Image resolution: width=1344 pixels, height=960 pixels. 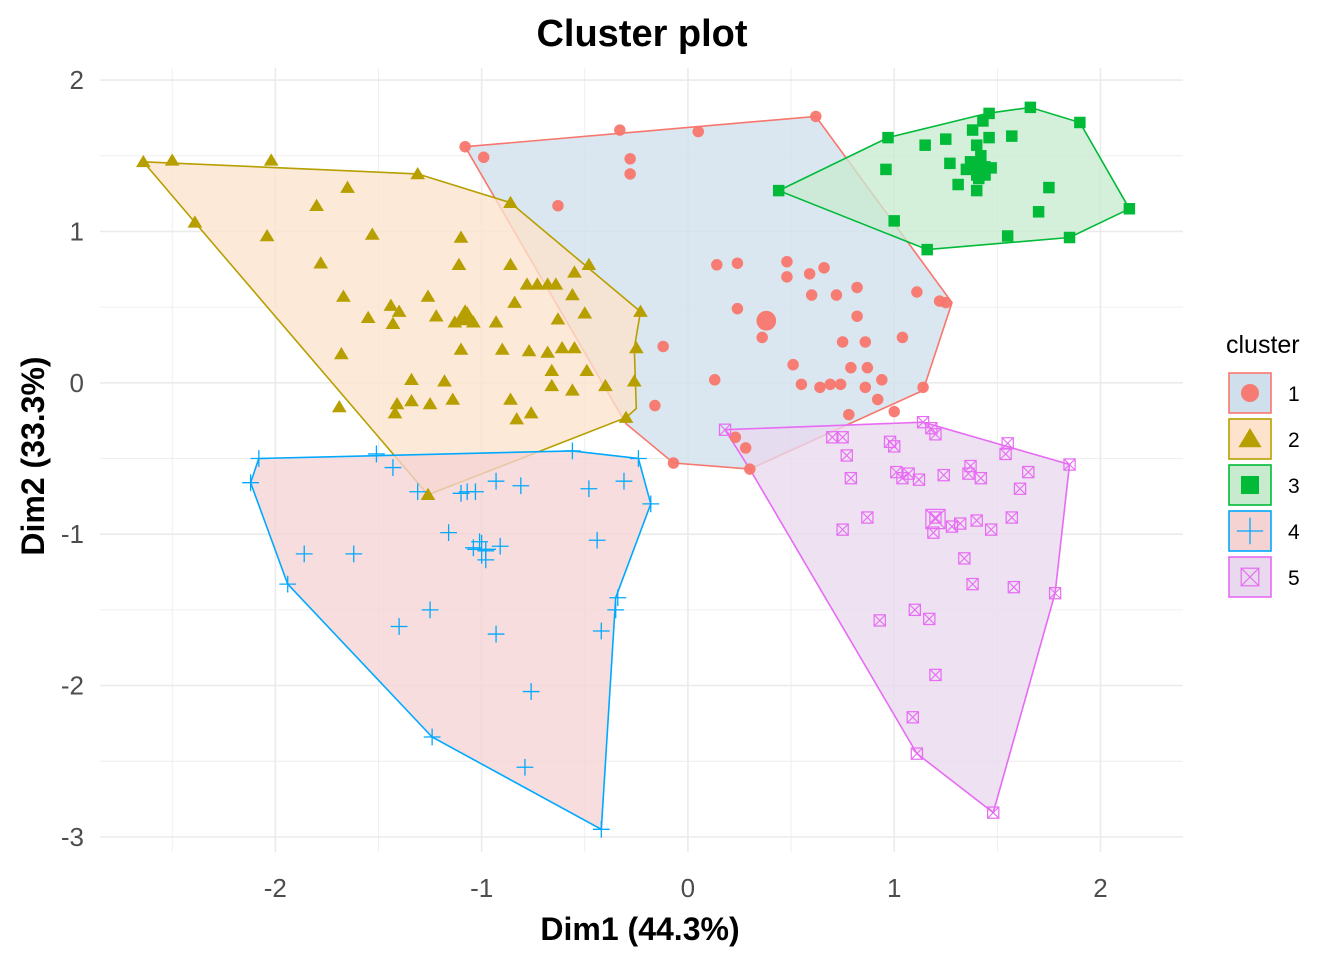 I want to click on x-tick-label: 2, so click(x=1100, y=888).